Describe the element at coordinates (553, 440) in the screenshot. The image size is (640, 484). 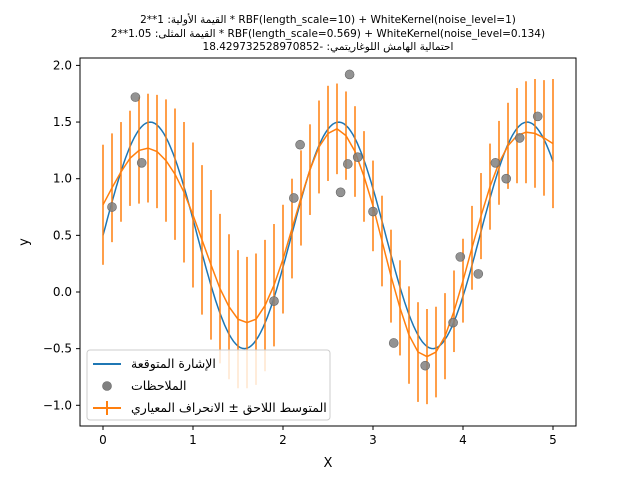
I see `x-tick-label: 5` at that location.